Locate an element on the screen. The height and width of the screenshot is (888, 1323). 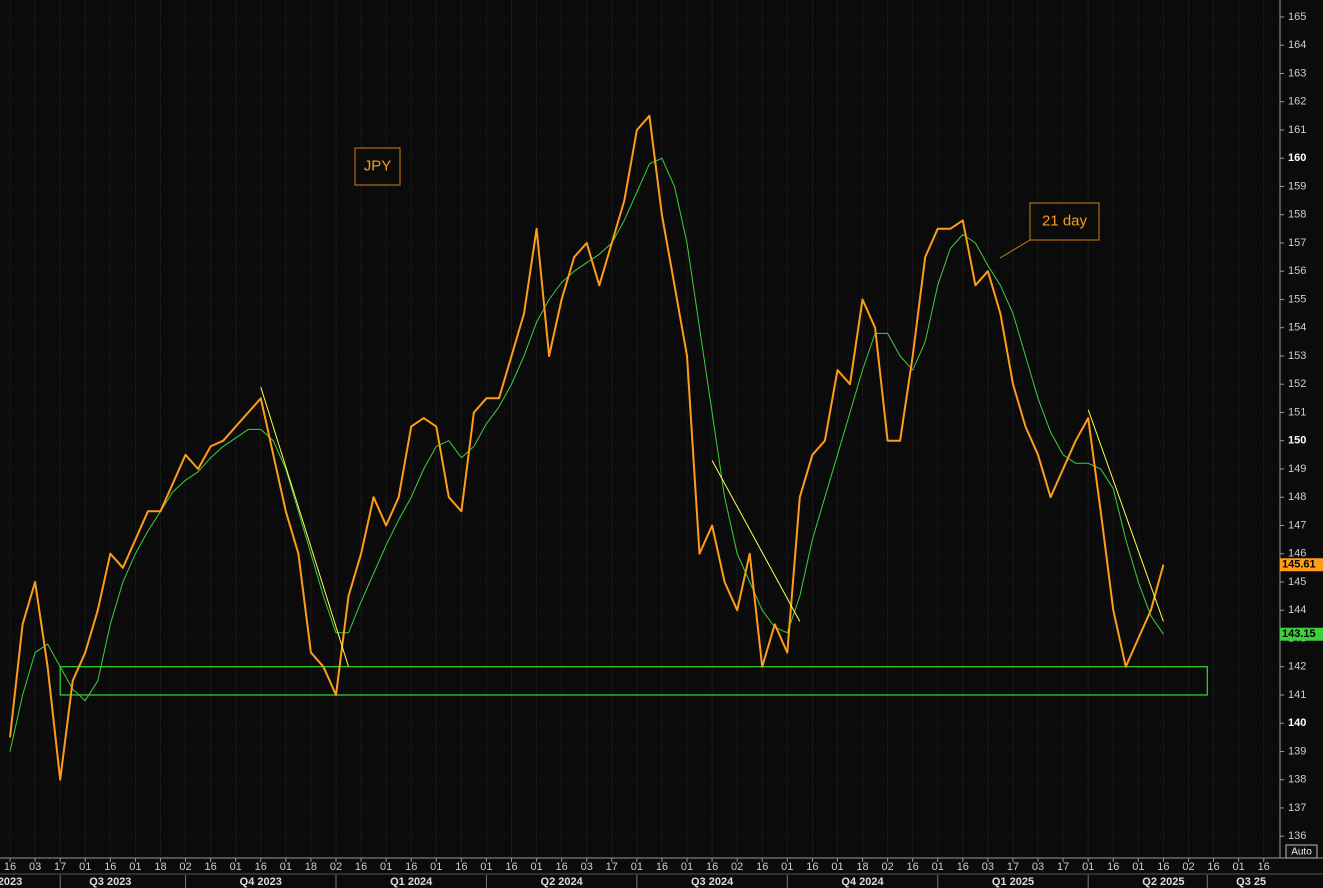
y-tick-label: 155 is located at coordinates (1297, 299).